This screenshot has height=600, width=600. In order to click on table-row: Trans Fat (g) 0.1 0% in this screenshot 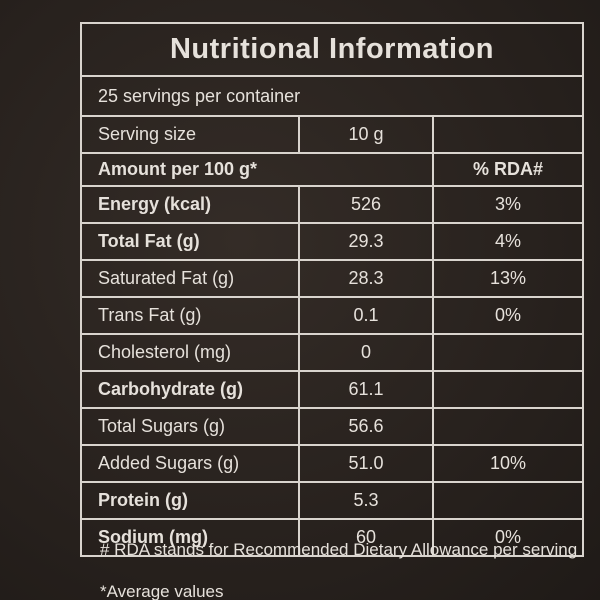, I will do `click(332, 315)`.